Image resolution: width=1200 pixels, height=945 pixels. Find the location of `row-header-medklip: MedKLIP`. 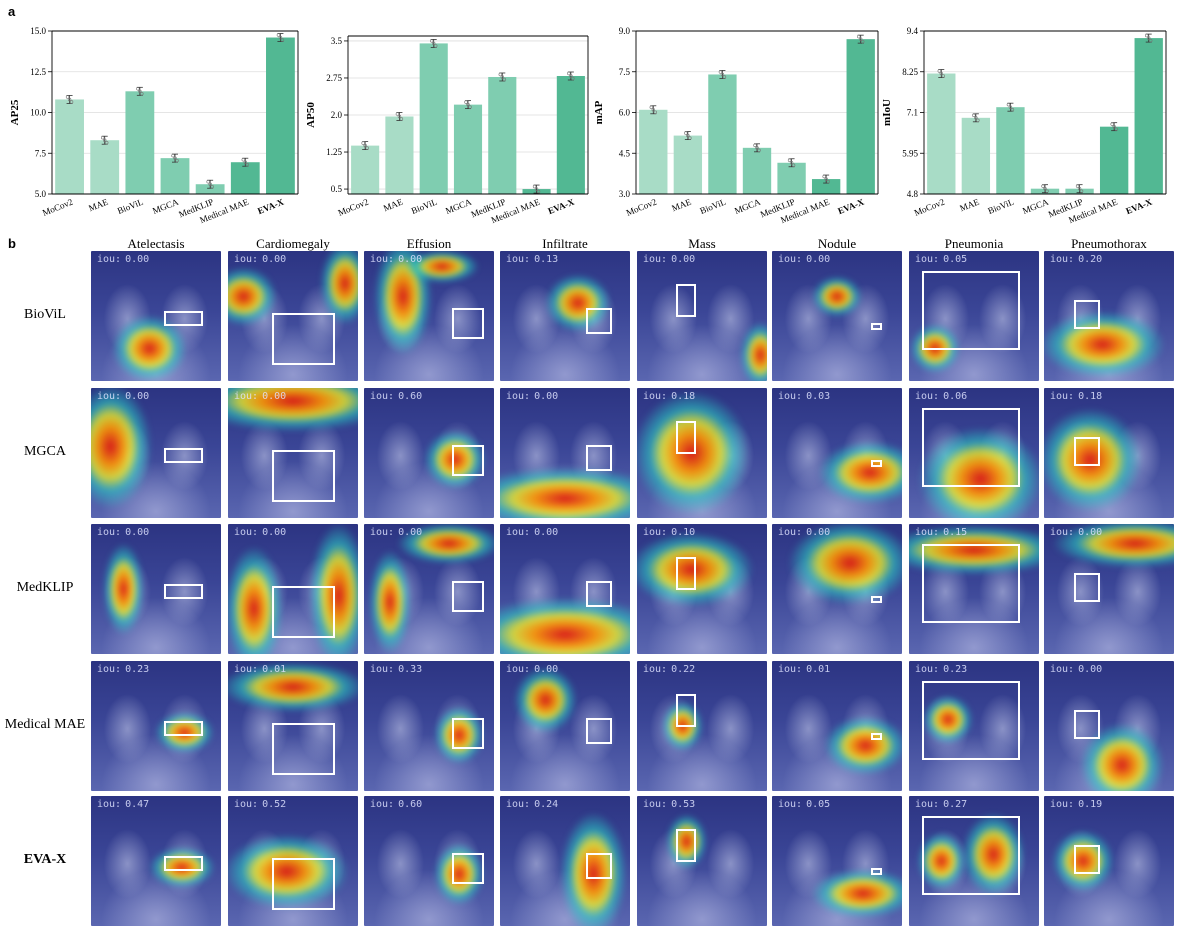

row-header-medklip: MedKLIP is located at coordinates (45, 587).